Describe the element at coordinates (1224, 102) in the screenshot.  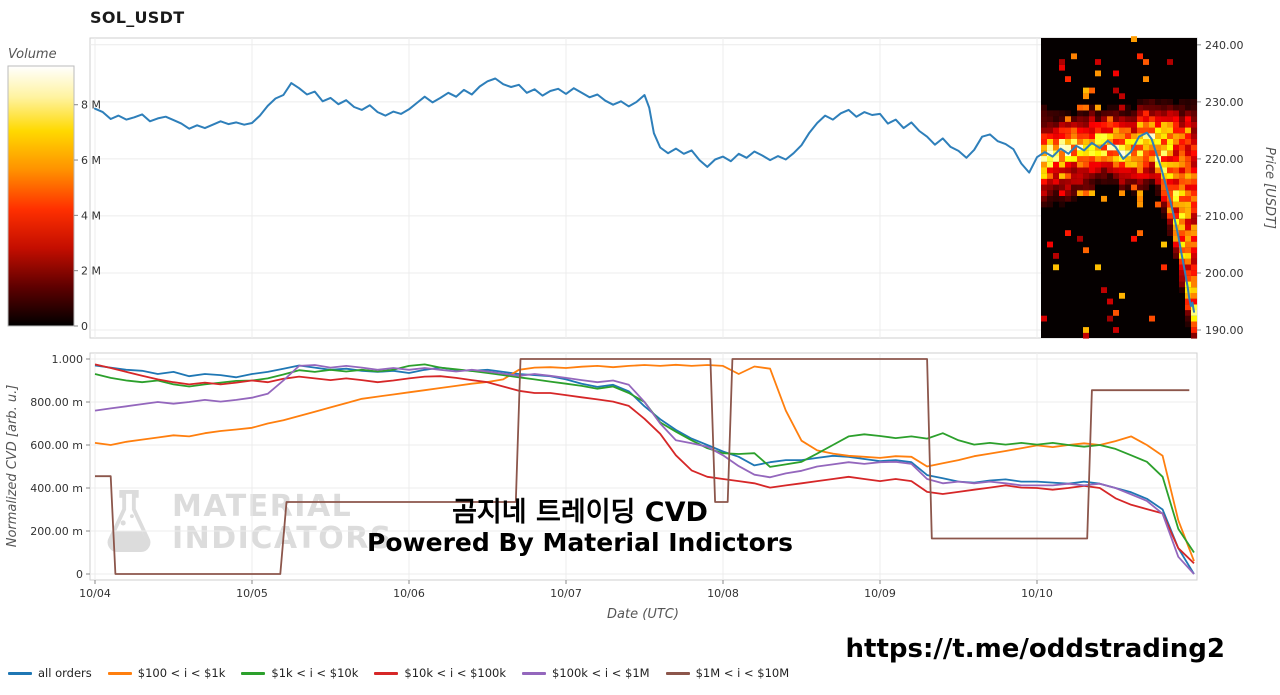
I see `svg-text: 230.00` at that location.